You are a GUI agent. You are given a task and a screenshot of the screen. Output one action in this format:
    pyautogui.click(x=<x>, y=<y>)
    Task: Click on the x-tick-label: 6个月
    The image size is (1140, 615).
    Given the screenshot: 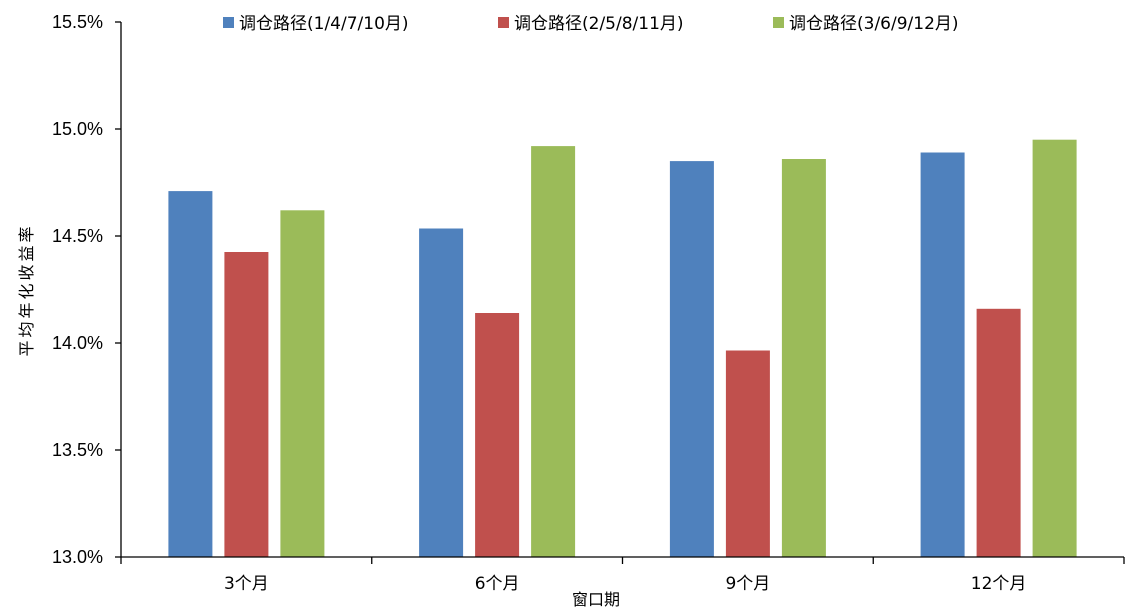 What is the action you would take?
    pyautogui.click(x=497, y=584)
    